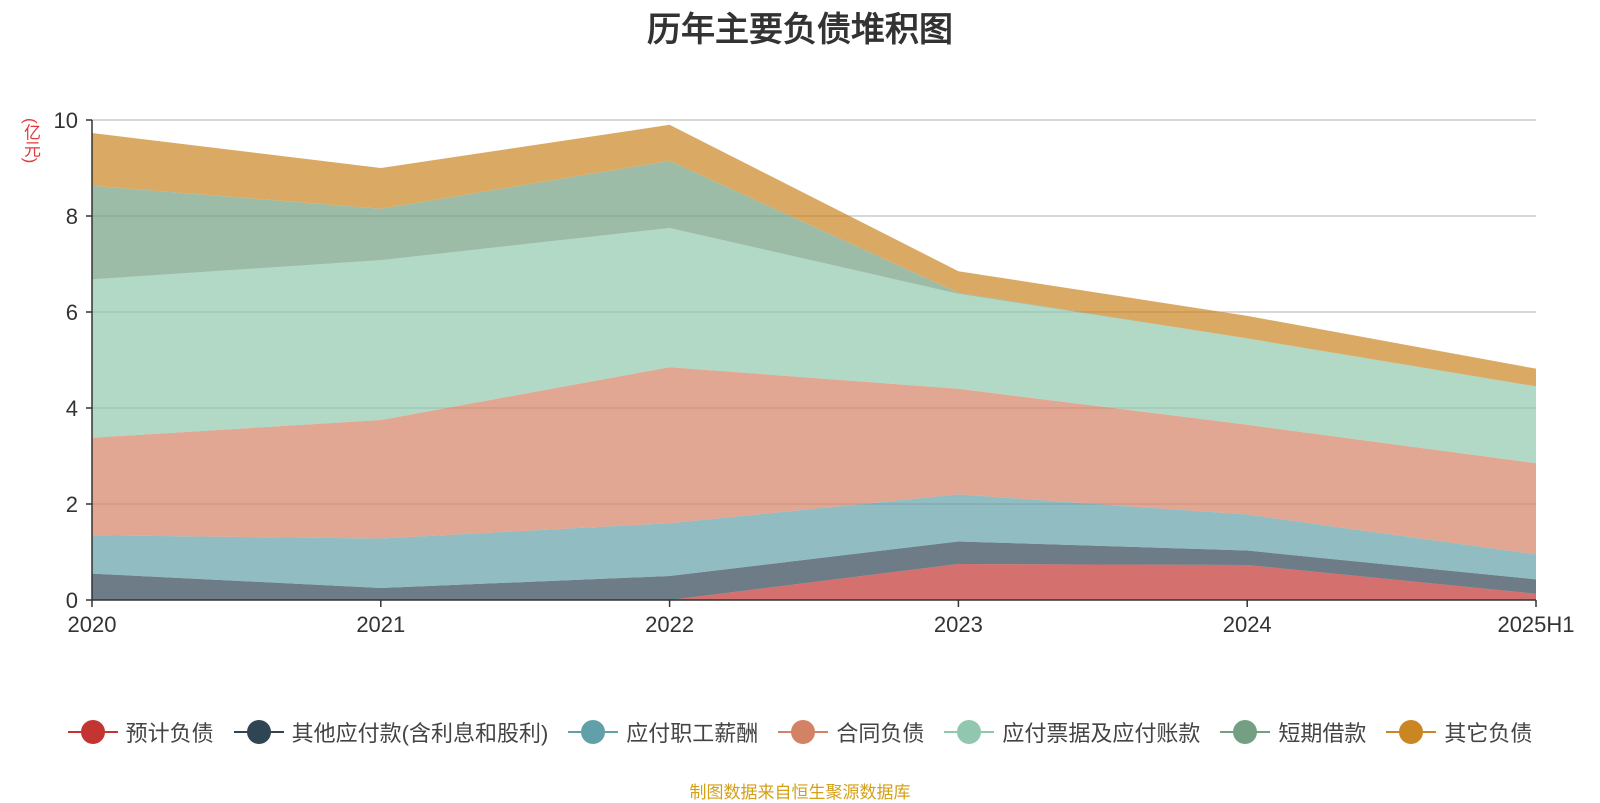 Image resolution: width=1600 pixels, height=803 pixels. I want to click on x-tick-label: 2024, so click(1247, 624).